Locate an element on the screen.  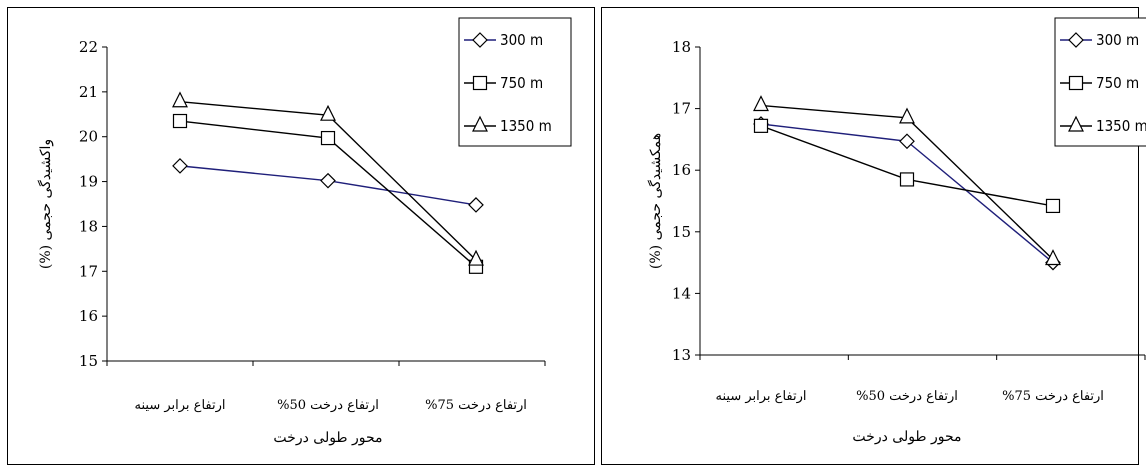
y-axis-title: واکشیدگی حجمی (%) is located at coordinates (45, 204).